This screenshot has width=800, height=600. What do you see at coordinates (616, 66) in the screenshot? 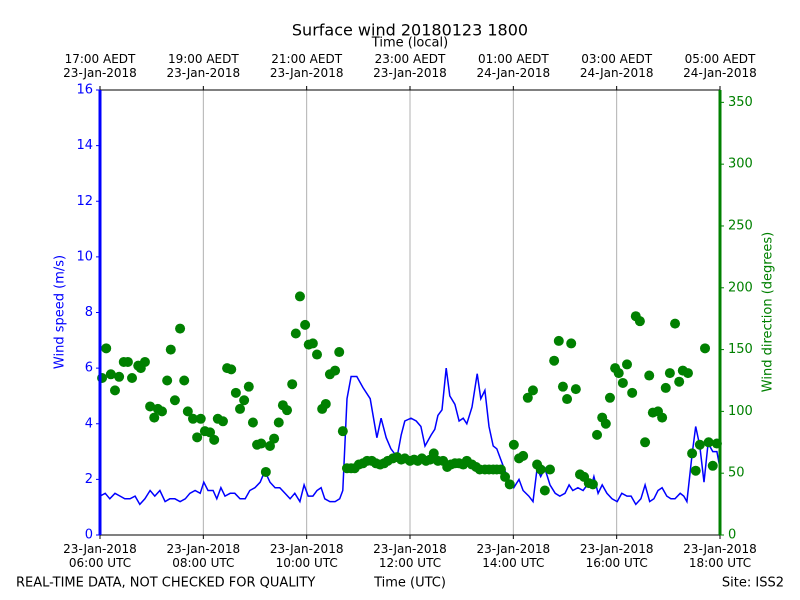
I see `x2-tick-label: 03:00 AEDT 24-Jan-2018` at bounding box center [616, 66].